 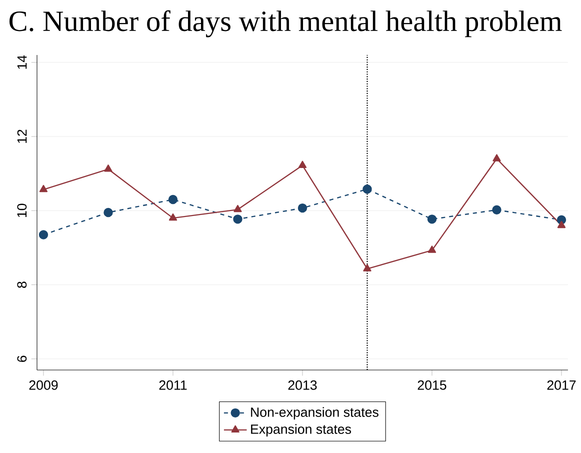 I want to click on y-tick-label: 12, so click(x=22, y=136).